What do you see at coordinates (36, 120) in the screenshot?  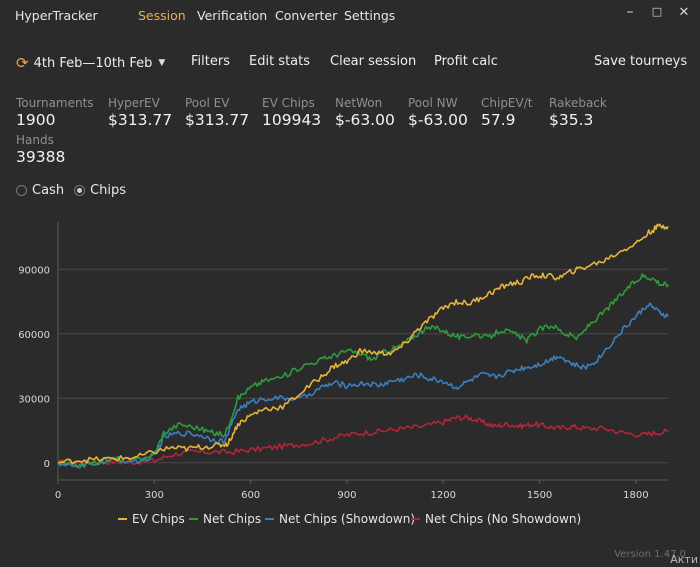 I see `stat-value: 1900` at bounding box center [36, 120].